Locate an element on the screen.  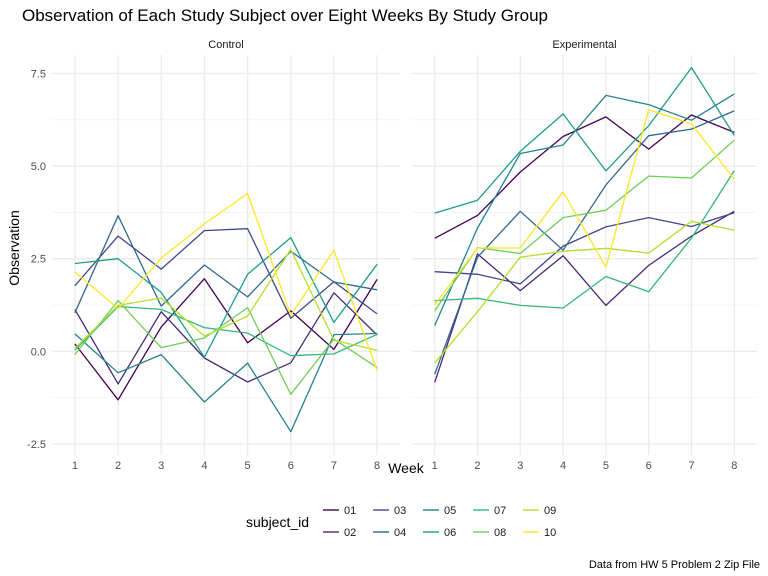
legend-label-02: 02 is located at coordinates (350, 533).